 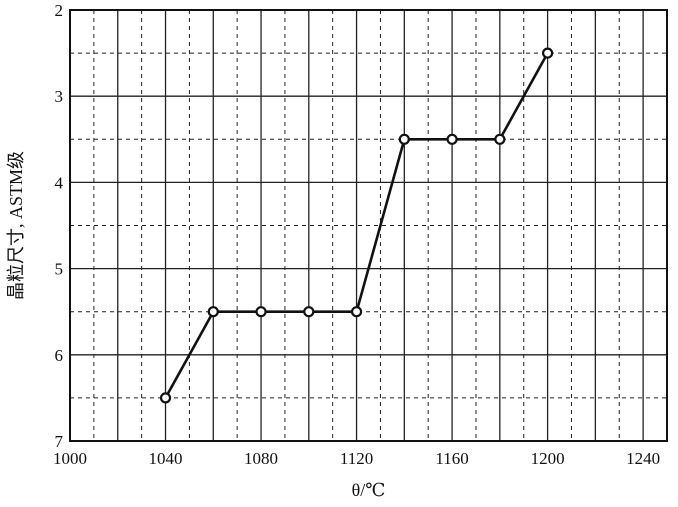 I want to click on x-axis-label: θ/℃, so click(x=369, y=490).